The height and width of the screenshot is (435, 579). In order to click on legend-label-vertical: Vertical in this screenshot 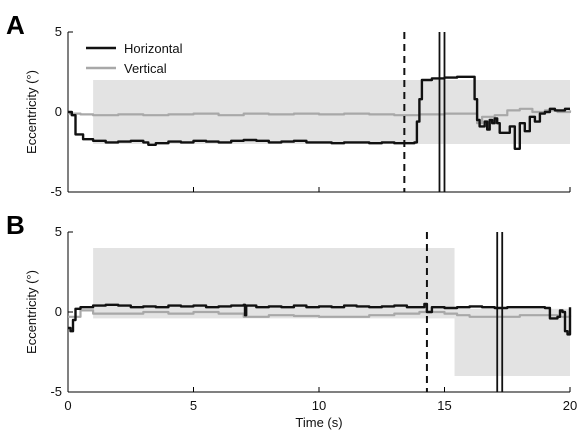, I will do `click(145, 68)`.